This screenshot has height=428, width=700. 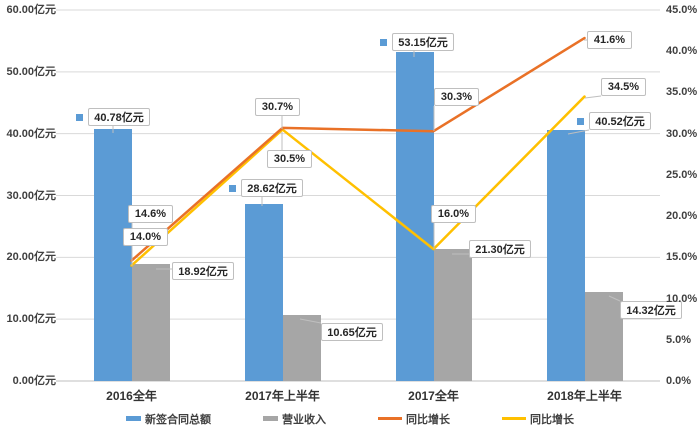 What do you see at coordinates (304, 419) in the screenshot?
I see `legend-label: 营业收入` at bounding box center [304, 419].